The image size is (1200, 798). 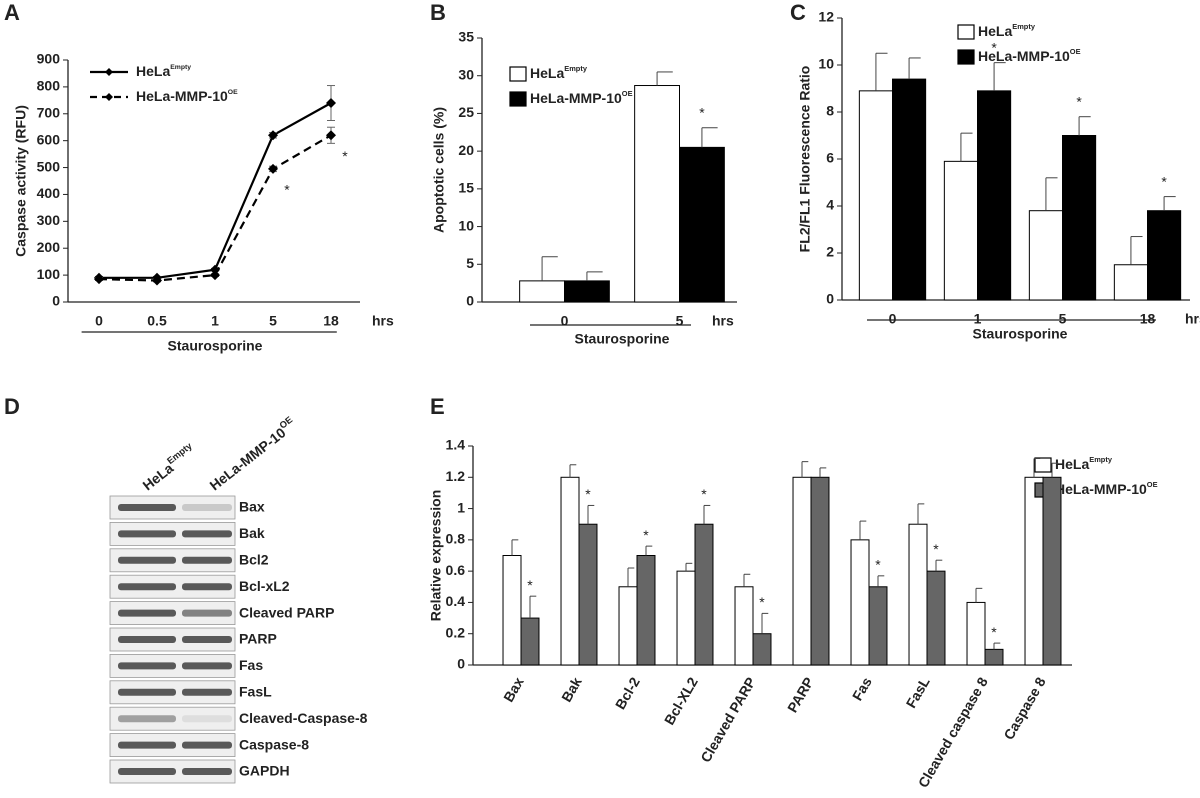 I want to click on blot-strip, so click(x=172, y=718).